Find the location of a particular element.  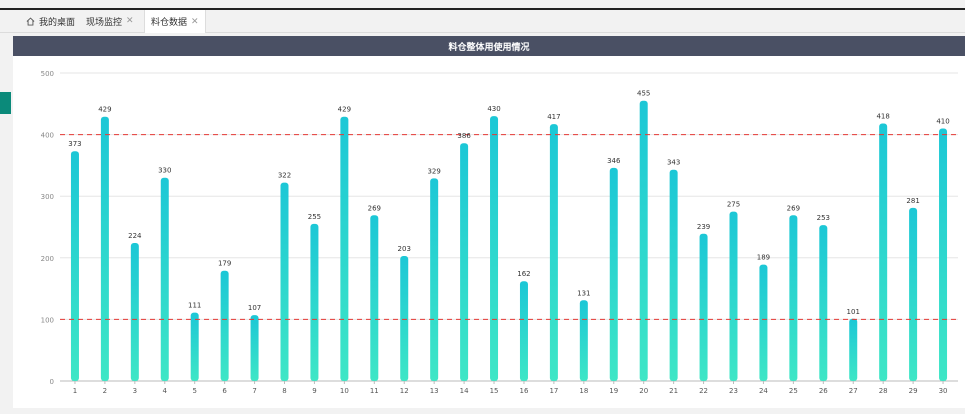

data-label: 455 is located at coordinates (643, 94).